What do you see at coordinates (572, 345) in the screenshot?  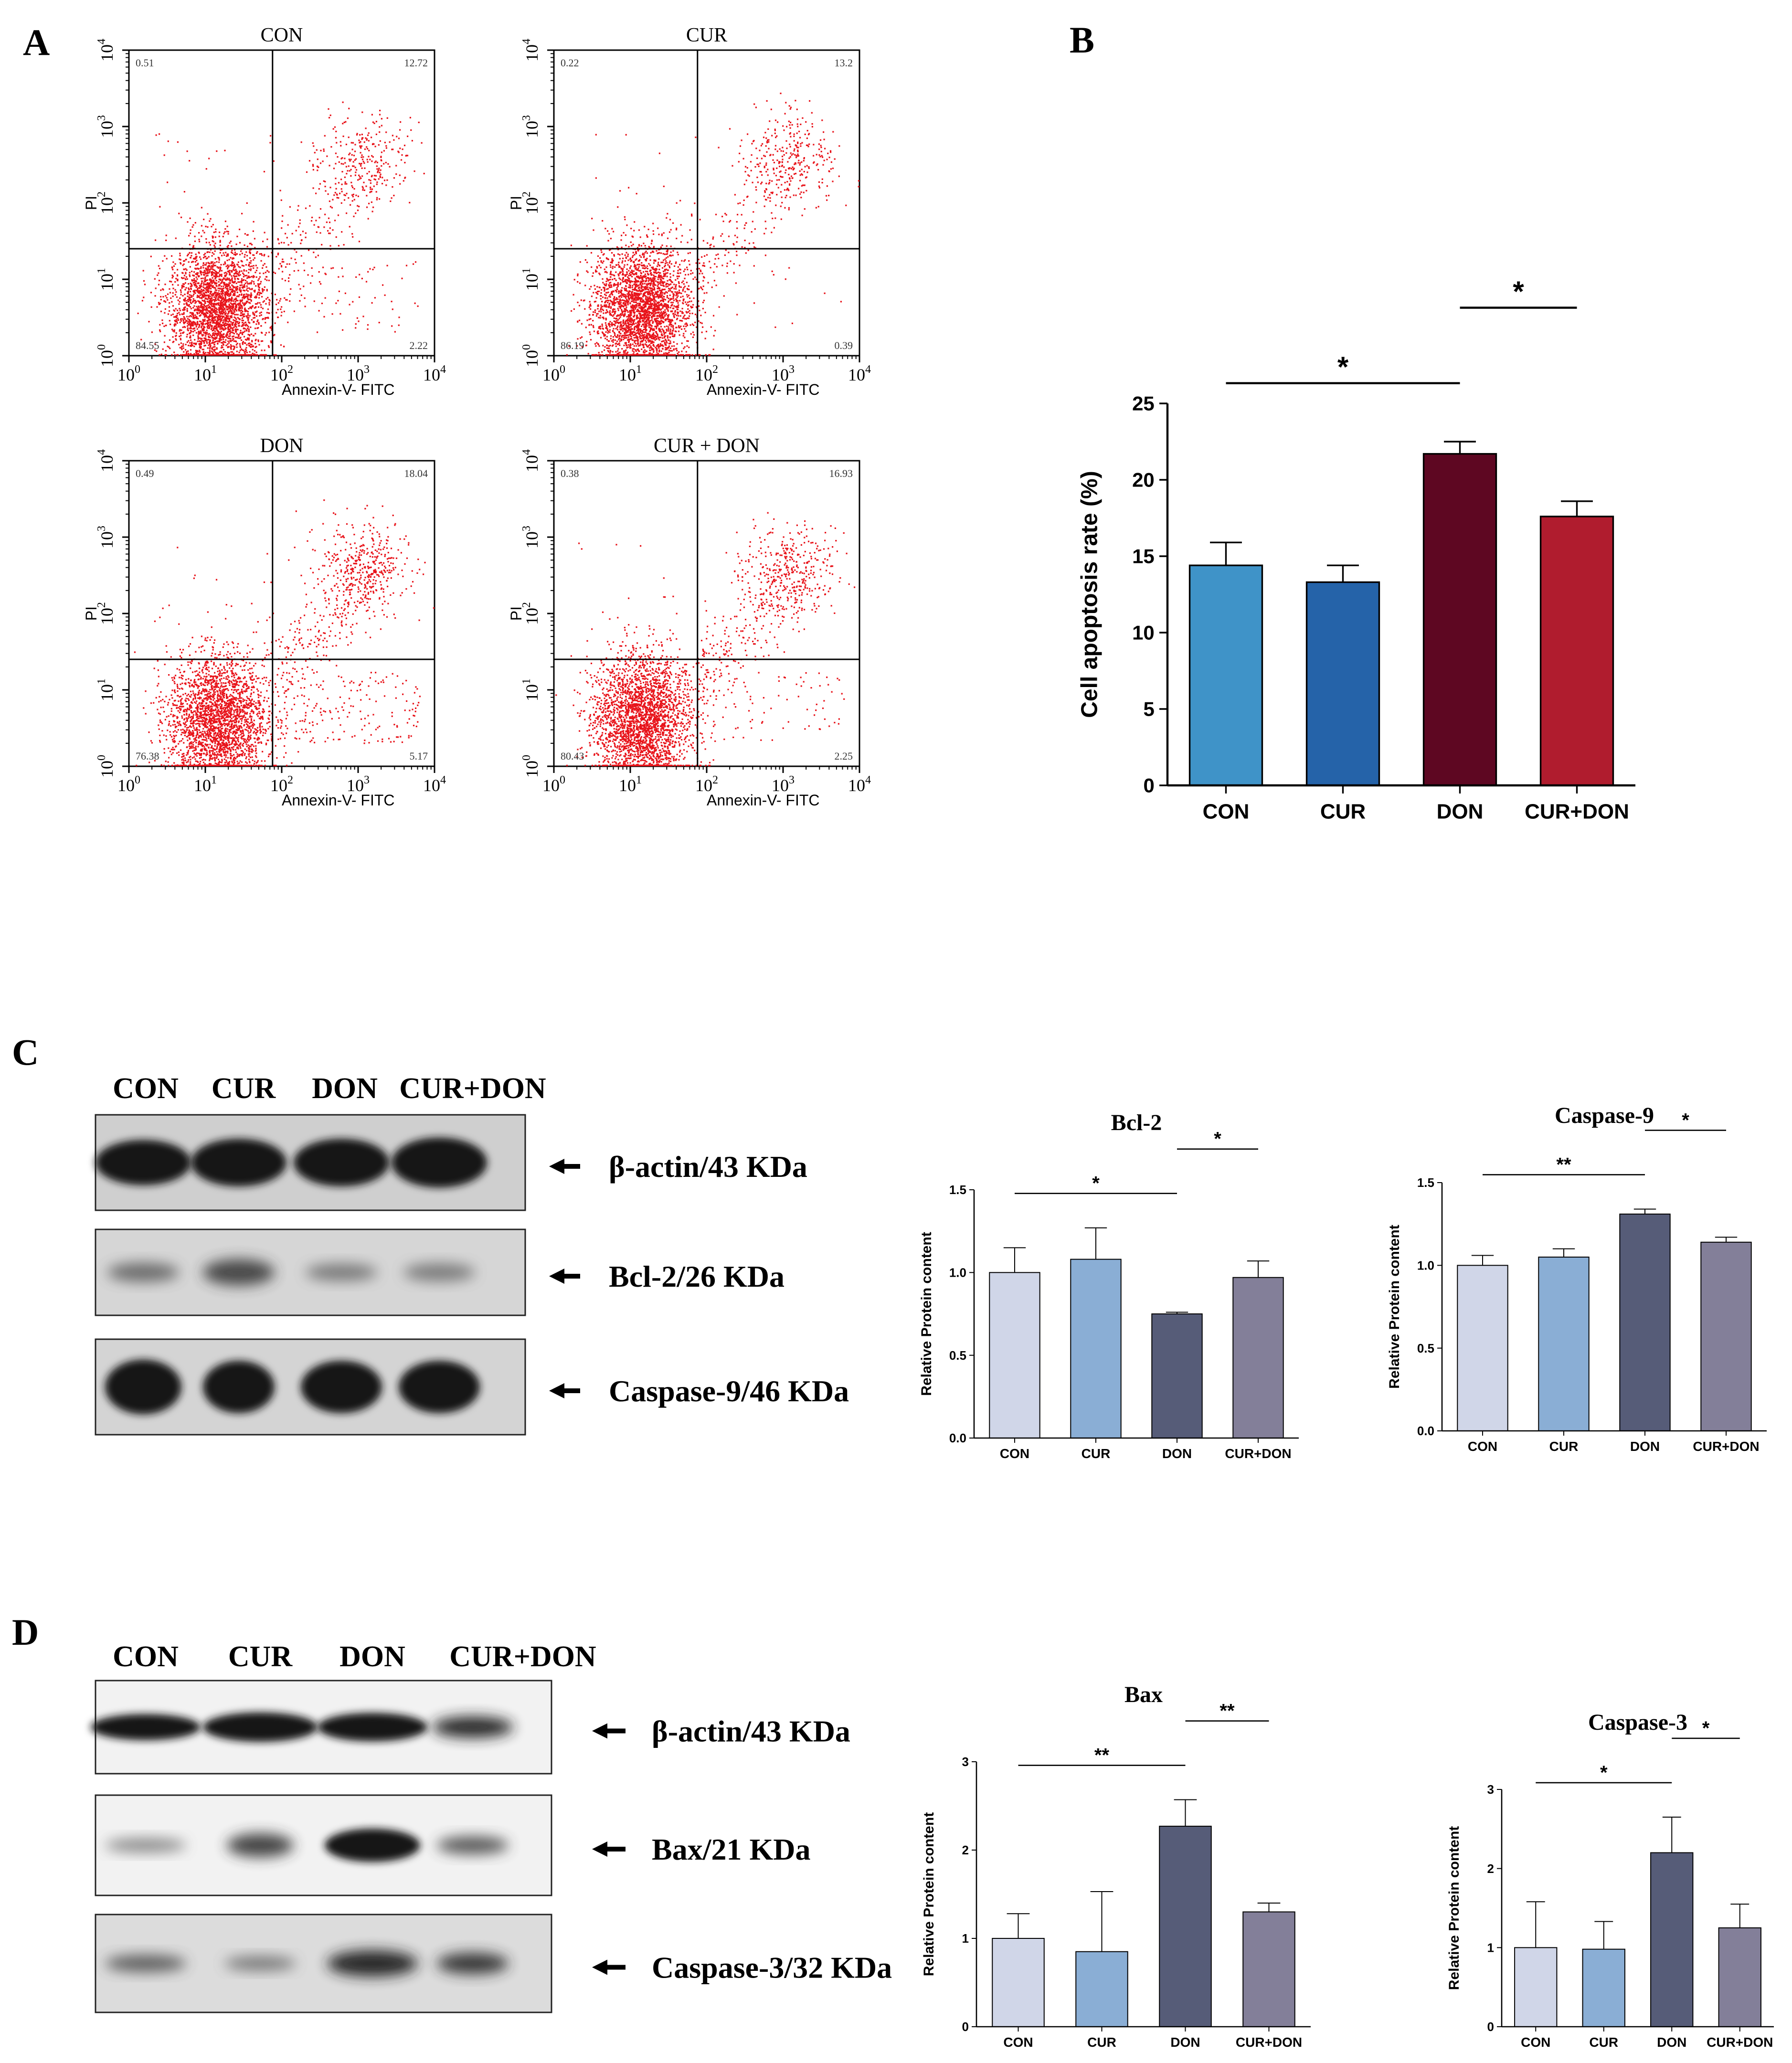 I see `quadrant-lower-left-value: 86.19` at bounding box center [572, 345].